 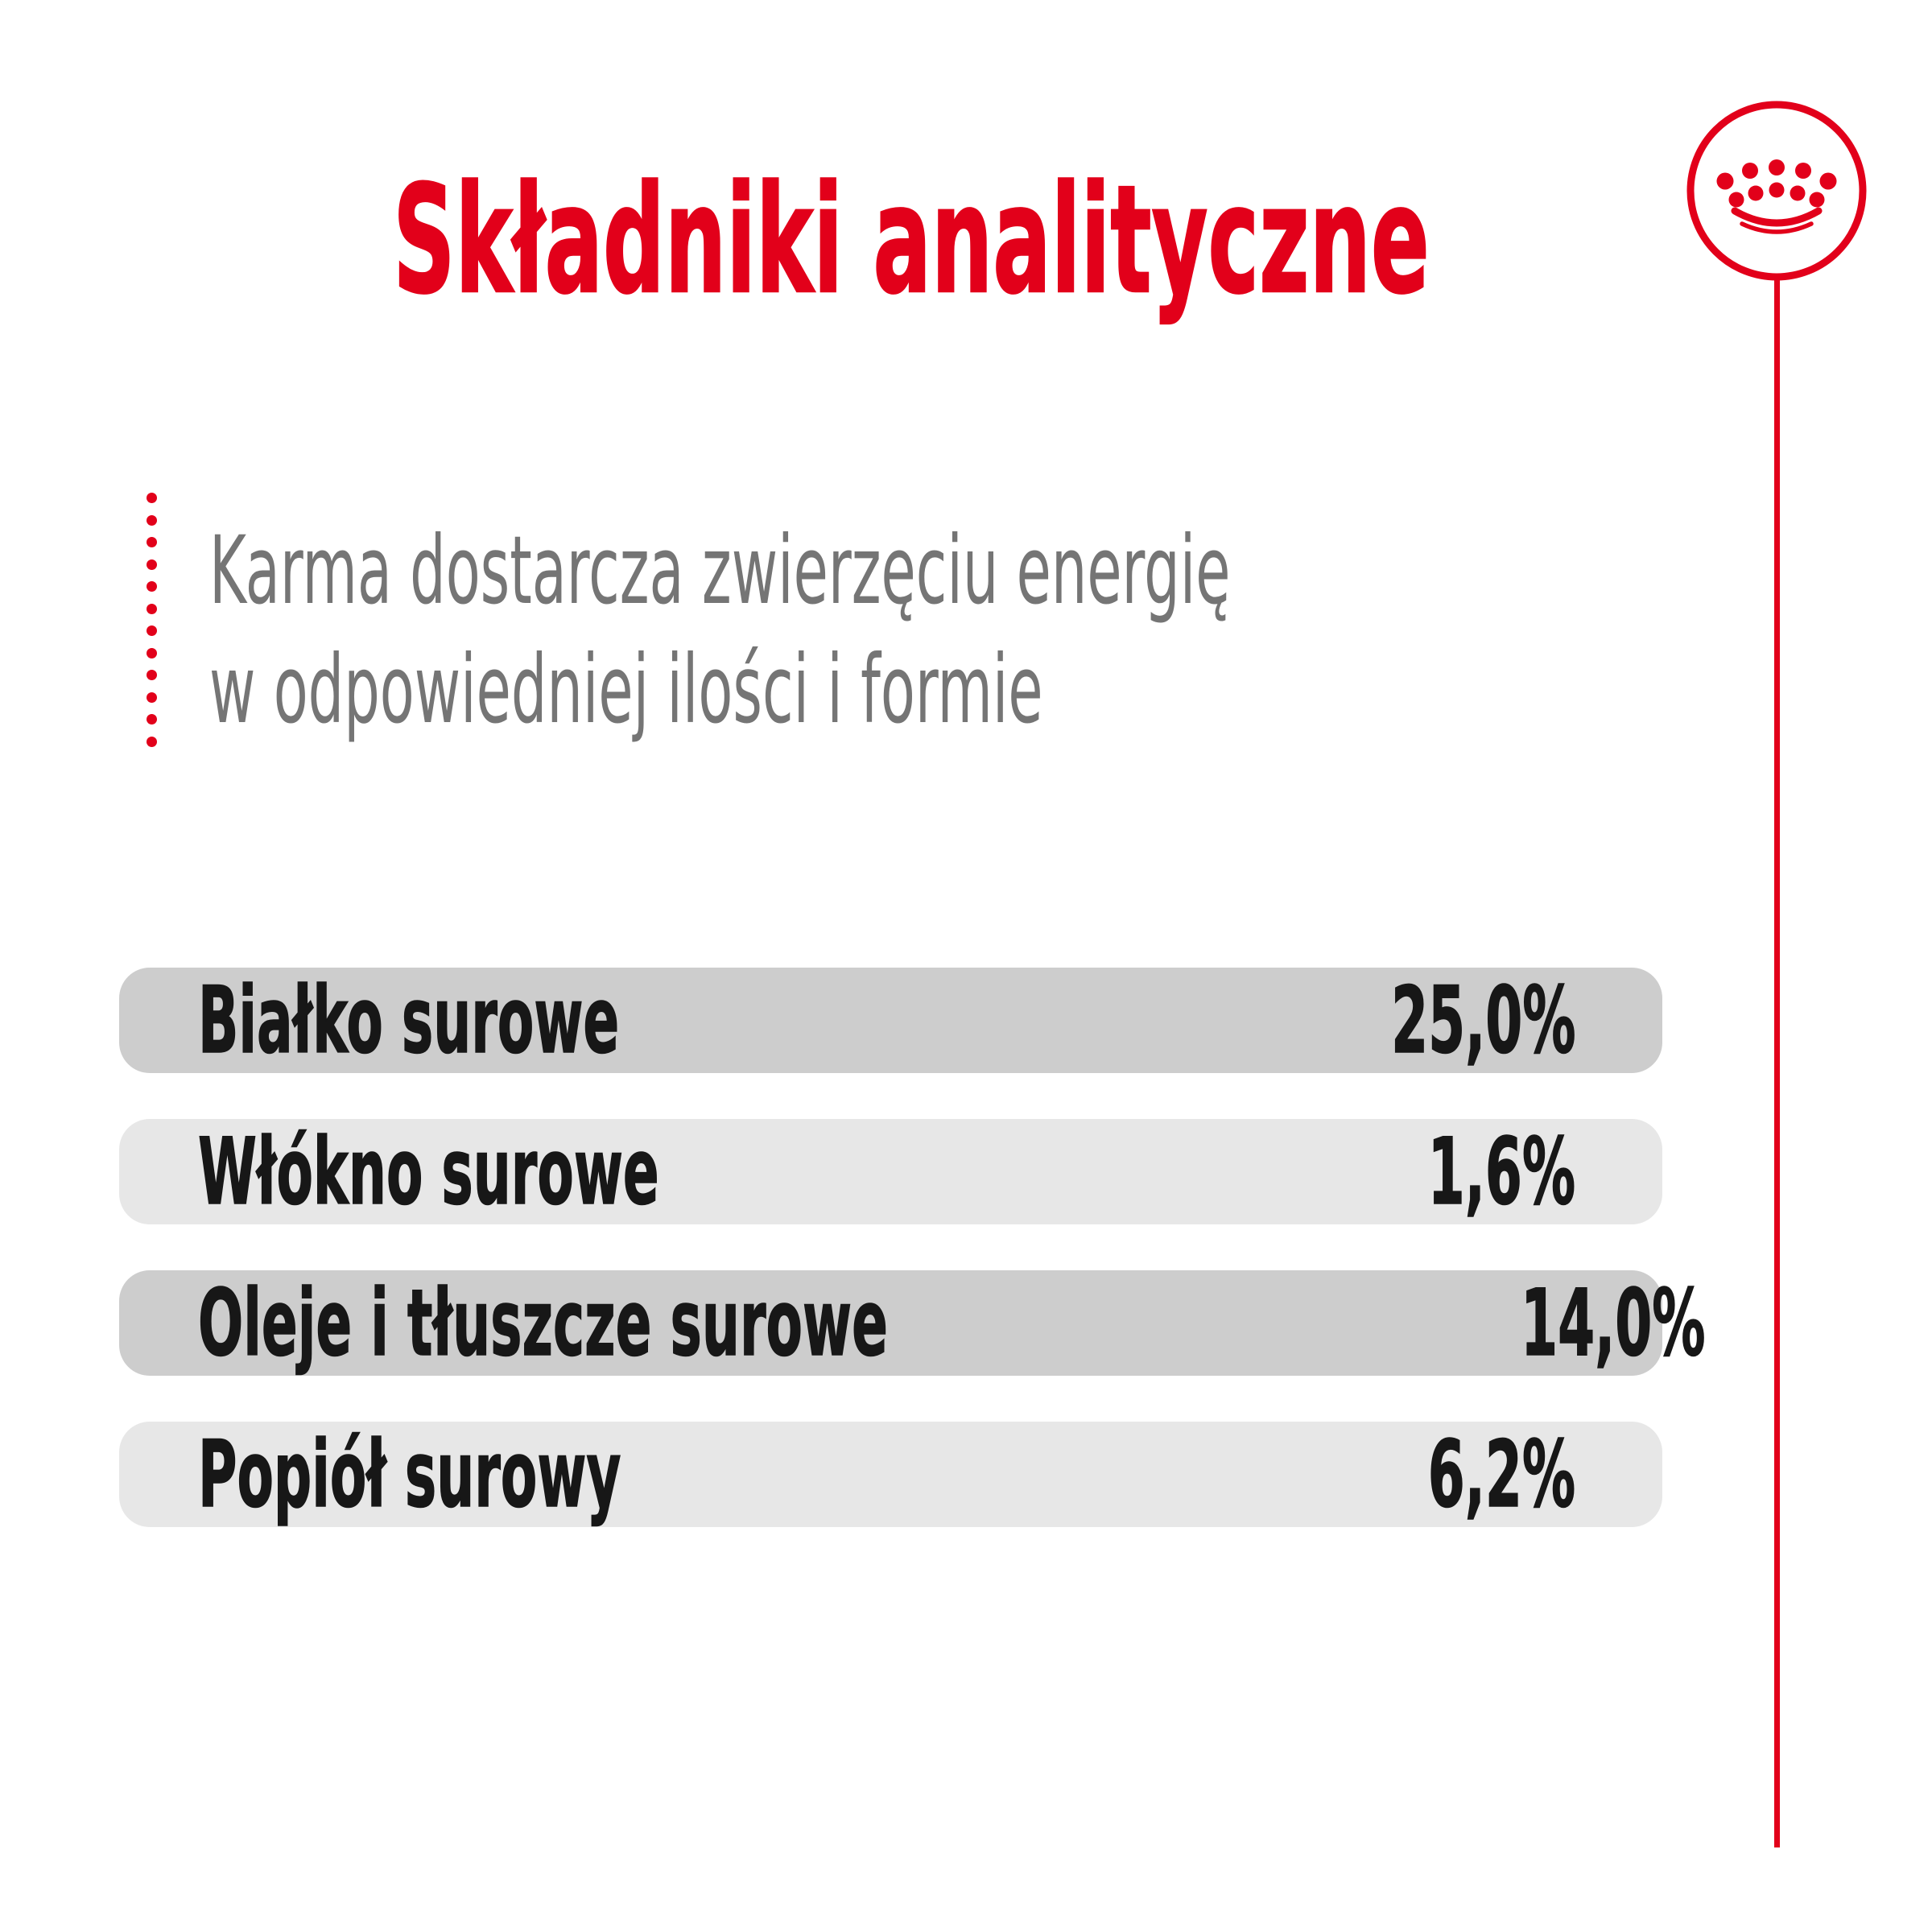 I want to click on row-label: Białko surowe, so click(x=409, y=1020).